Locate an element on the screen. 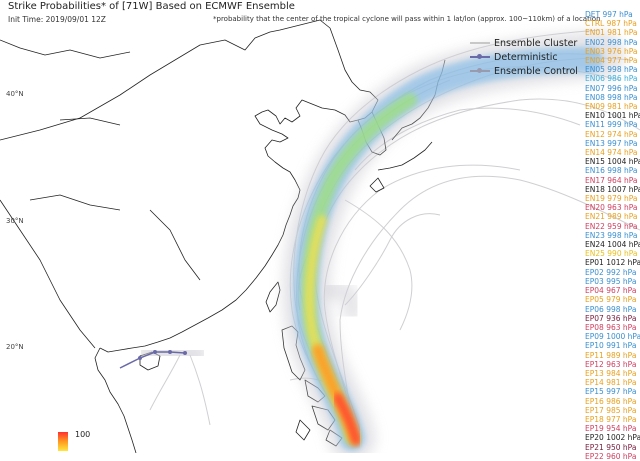 Image resolution: width=640 pixels, height=461 pixels. ensemble-member-item: EP02 992 hPa is located at coordinates (611, 272).